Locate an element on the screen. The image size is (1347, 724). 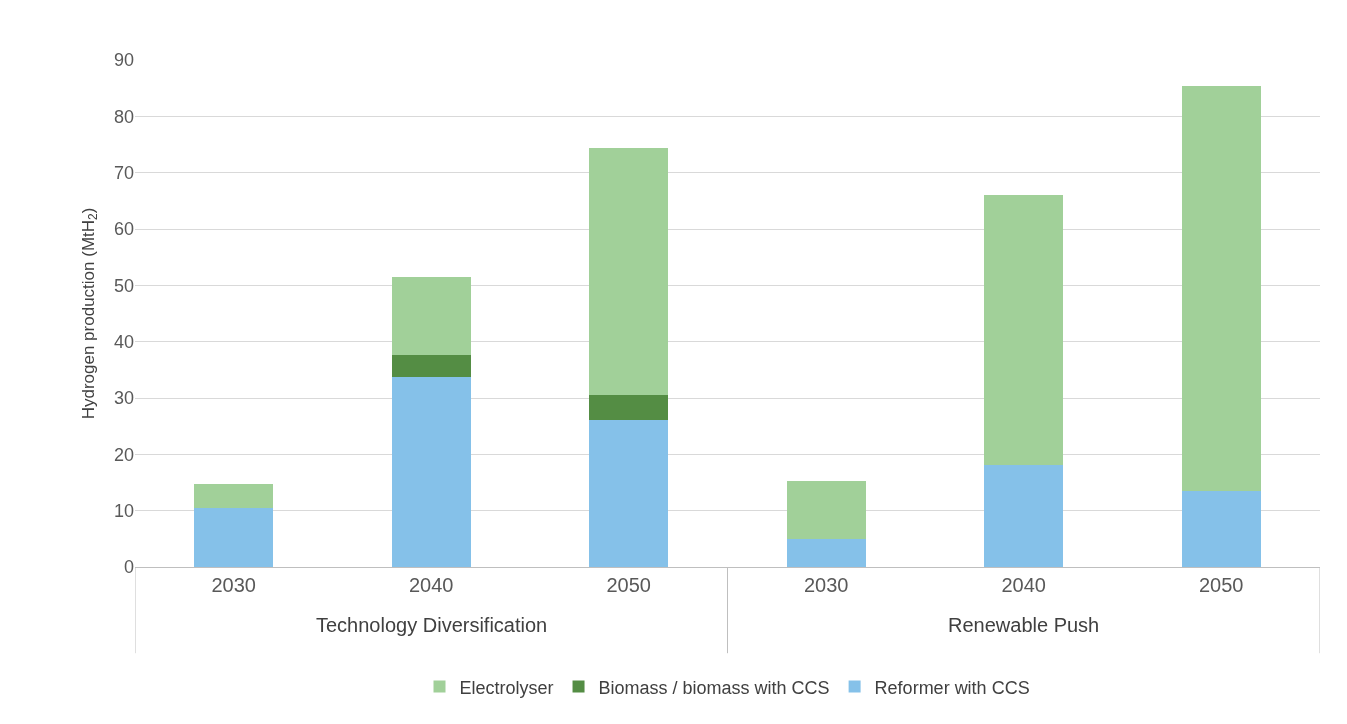
y-tick-label: 50 is located at coordinates (123, 285).